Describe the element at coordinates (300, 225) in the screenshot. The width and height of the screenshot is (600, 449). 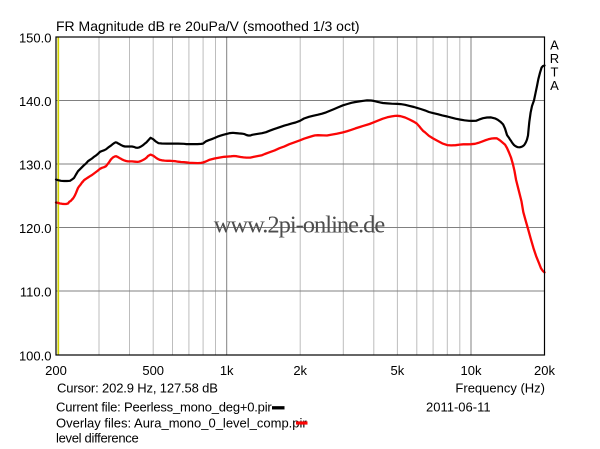
I see `svg-text: www.2pi-online.de` at that location.